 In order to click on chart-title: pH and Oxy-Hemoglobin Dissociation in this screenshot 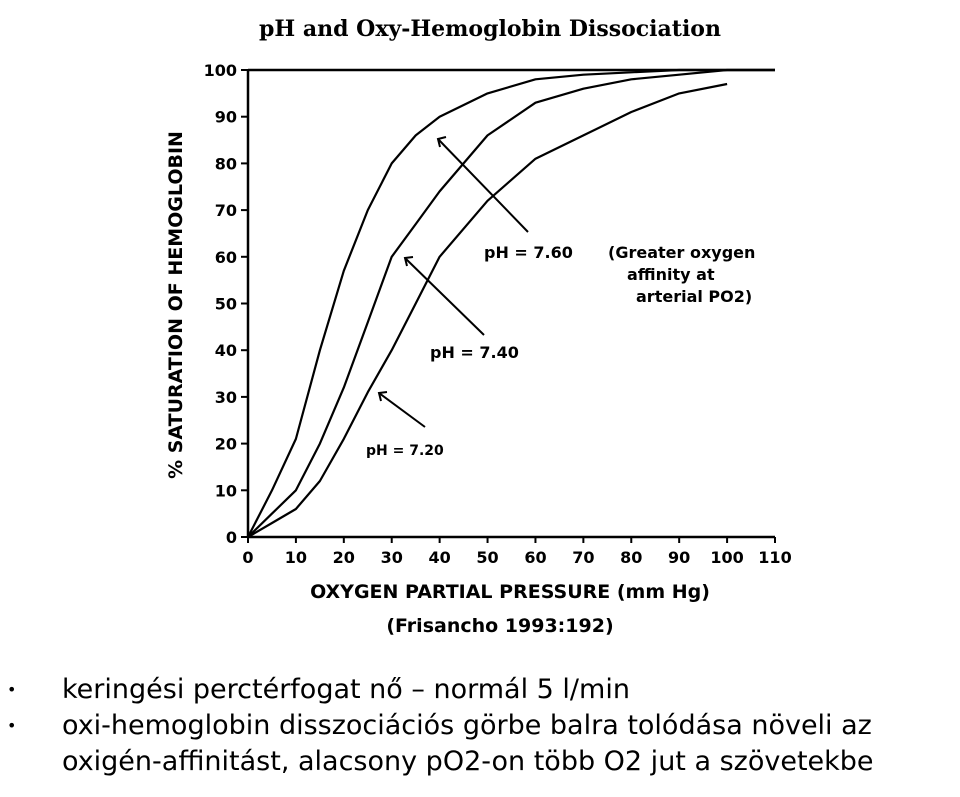, I will do `click(490, 29)`.